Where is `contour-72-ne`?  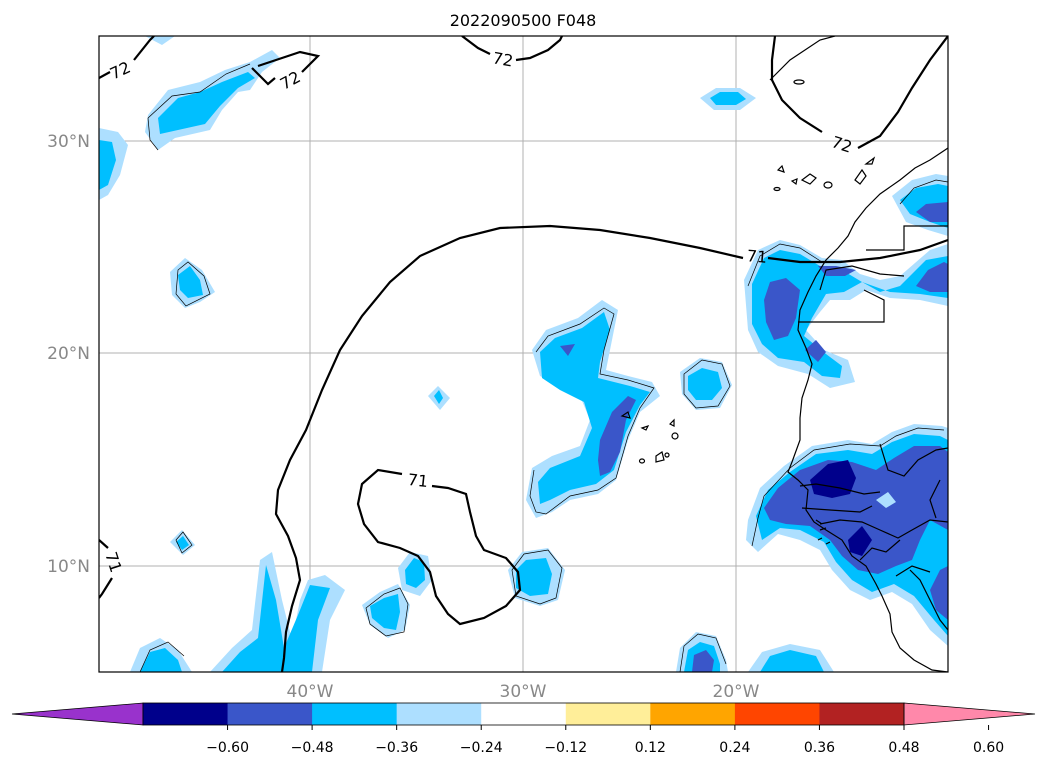
contour-72-ne is located at coordinates (796, 84).